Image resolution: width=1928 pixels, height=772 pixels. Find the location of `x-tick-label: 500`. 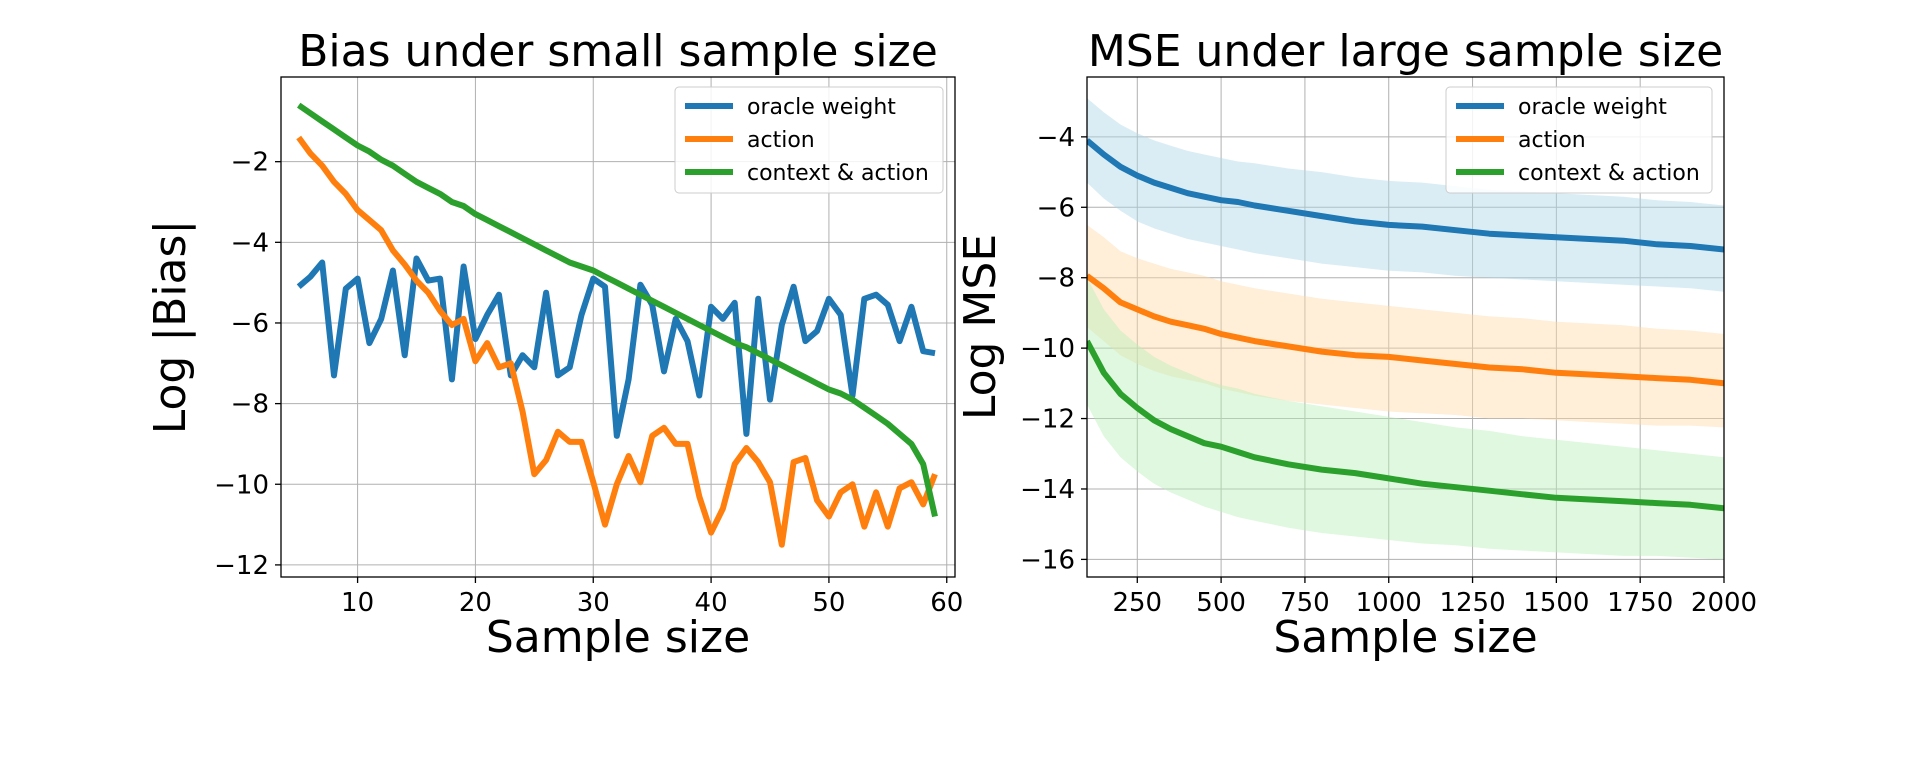

x-tick-label: 500 is located at coordinates (1221, 603).